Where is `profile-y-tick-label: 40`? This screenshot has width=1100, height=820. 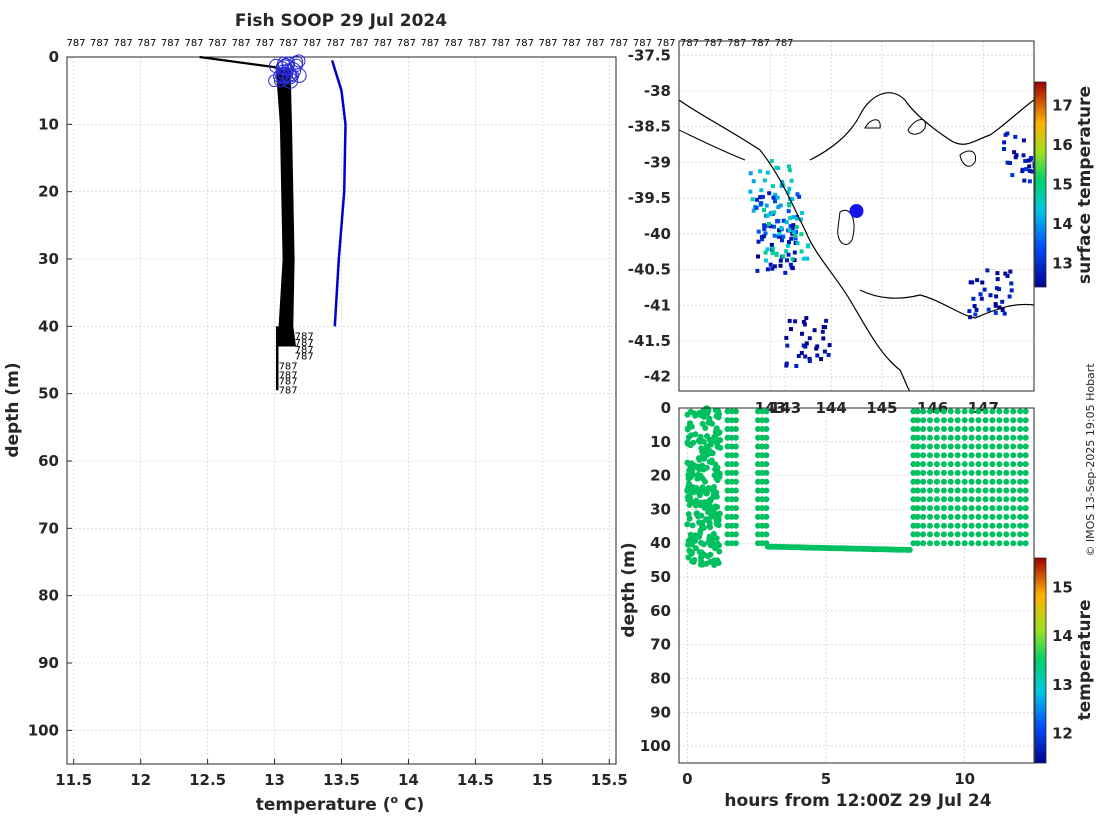
profile-y-tick-label: 40 is located at coordinates (48, 326).